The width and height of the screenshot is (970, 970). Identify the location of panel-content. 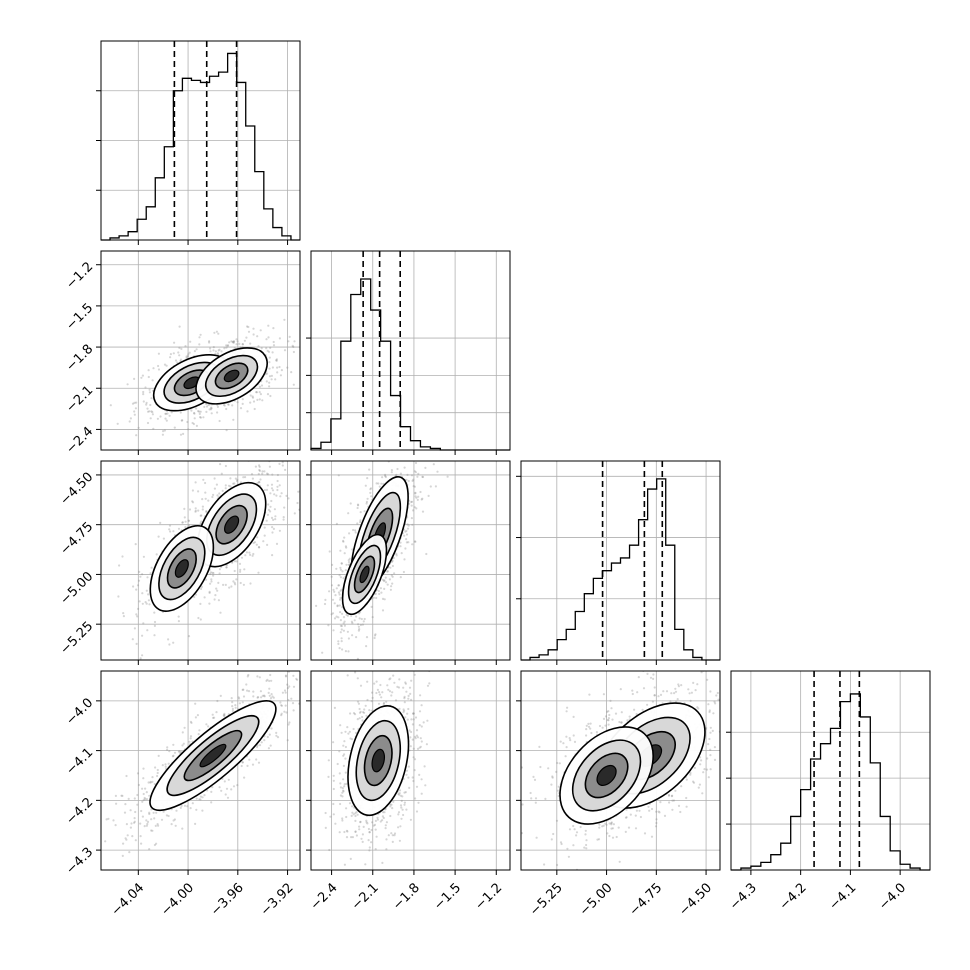
(620, 770).